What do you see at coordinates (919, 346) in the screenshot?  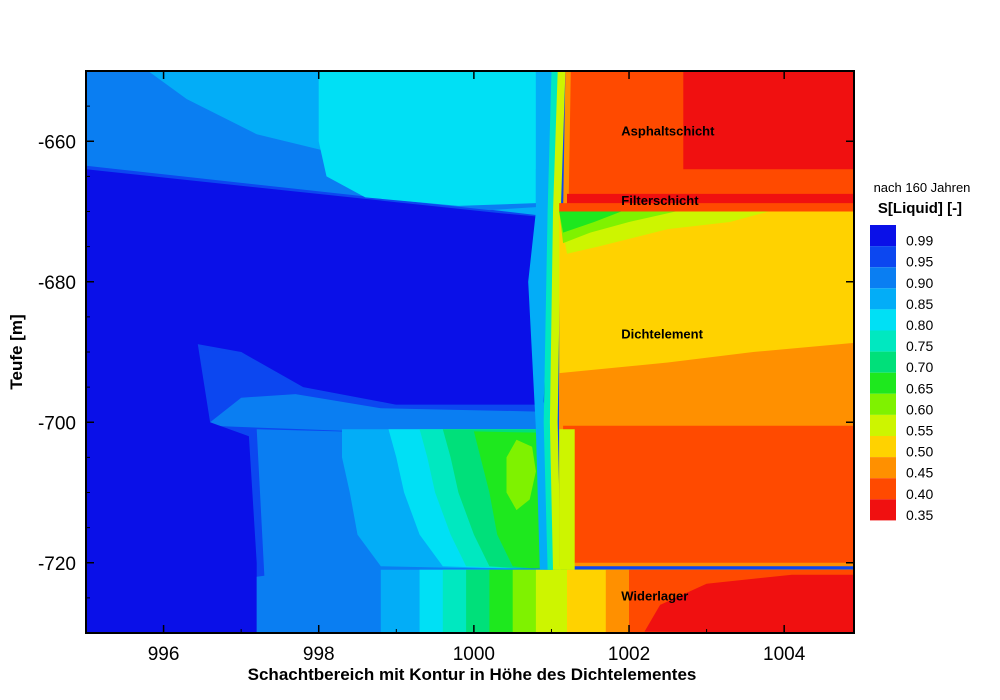 I see `legend-label: 0.75` at bounding box center [919, 346].